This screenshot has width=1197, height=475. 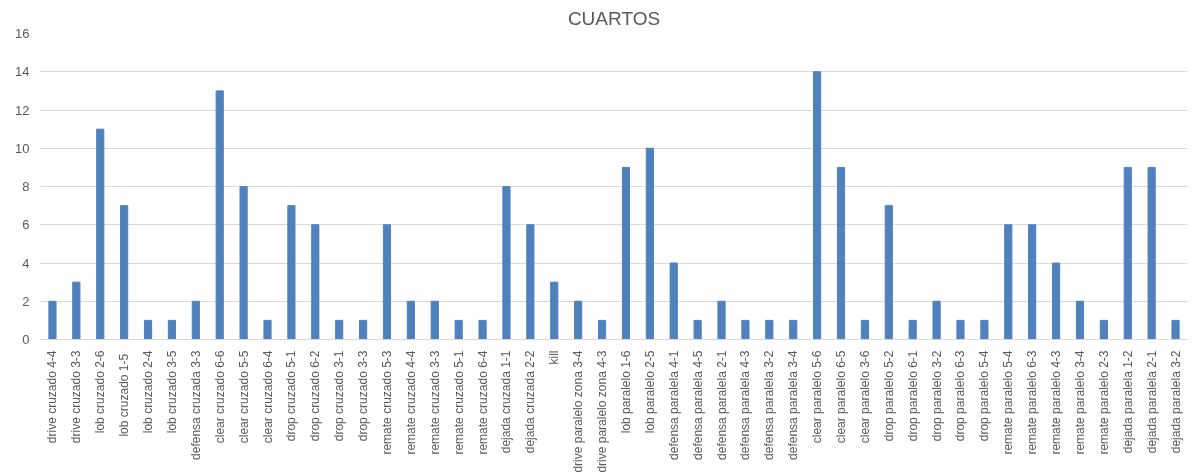 What do you see at coordinates (649, 392) in the screenshot?
I see `x-tick-label: lob paralelo 2-5` at bounding box center [649, 392].